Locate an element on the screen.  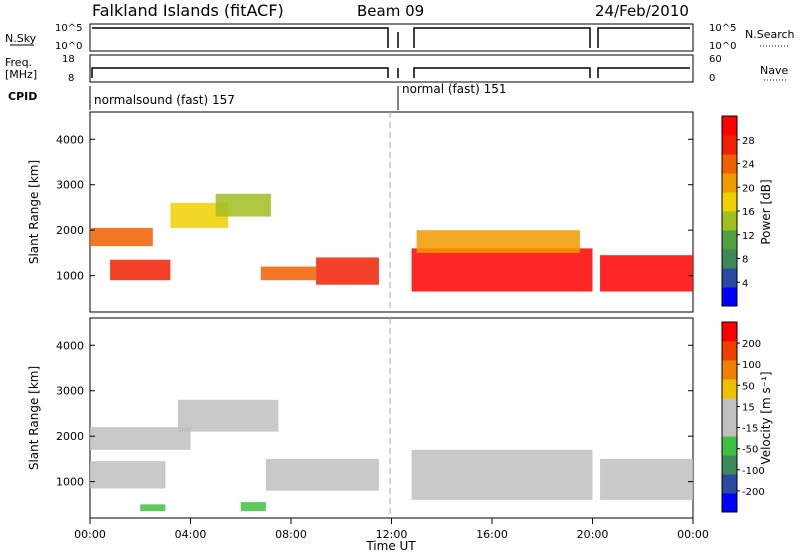
power-colorbar: 4 8 12 16 20 24 28 is located at coordinates (738, 211).